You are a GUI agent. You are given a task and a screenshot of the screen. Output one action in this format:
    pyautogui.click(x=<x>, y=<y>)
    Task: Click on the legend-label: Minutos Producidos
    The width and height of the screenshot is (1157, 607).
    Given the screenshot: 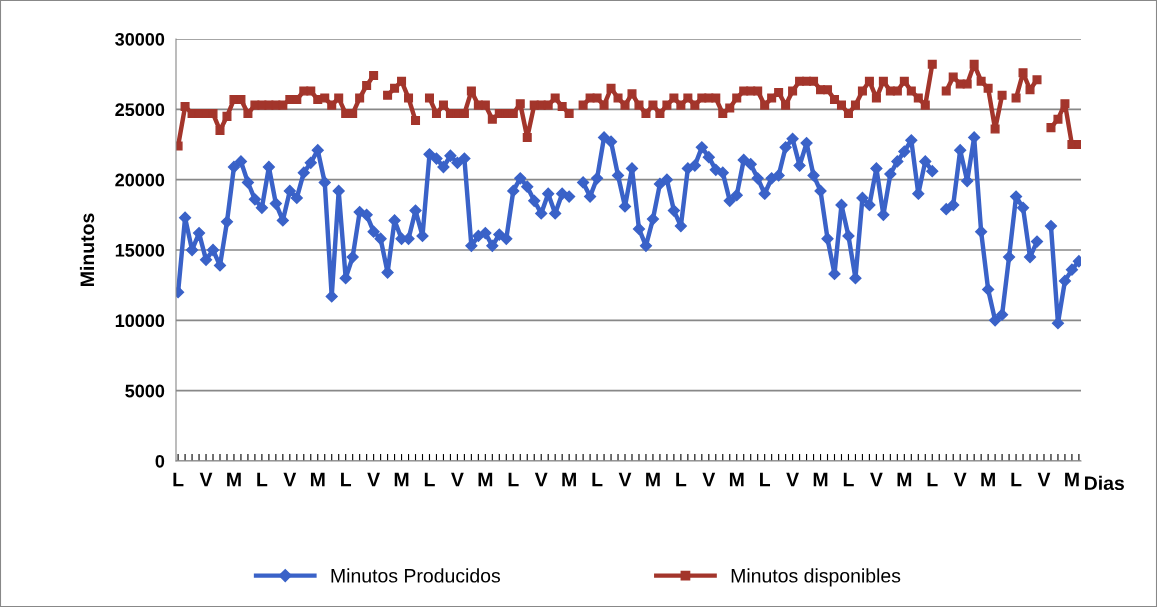 What is the action you would take?
    pyautogui.click(x=416, y=575)
    